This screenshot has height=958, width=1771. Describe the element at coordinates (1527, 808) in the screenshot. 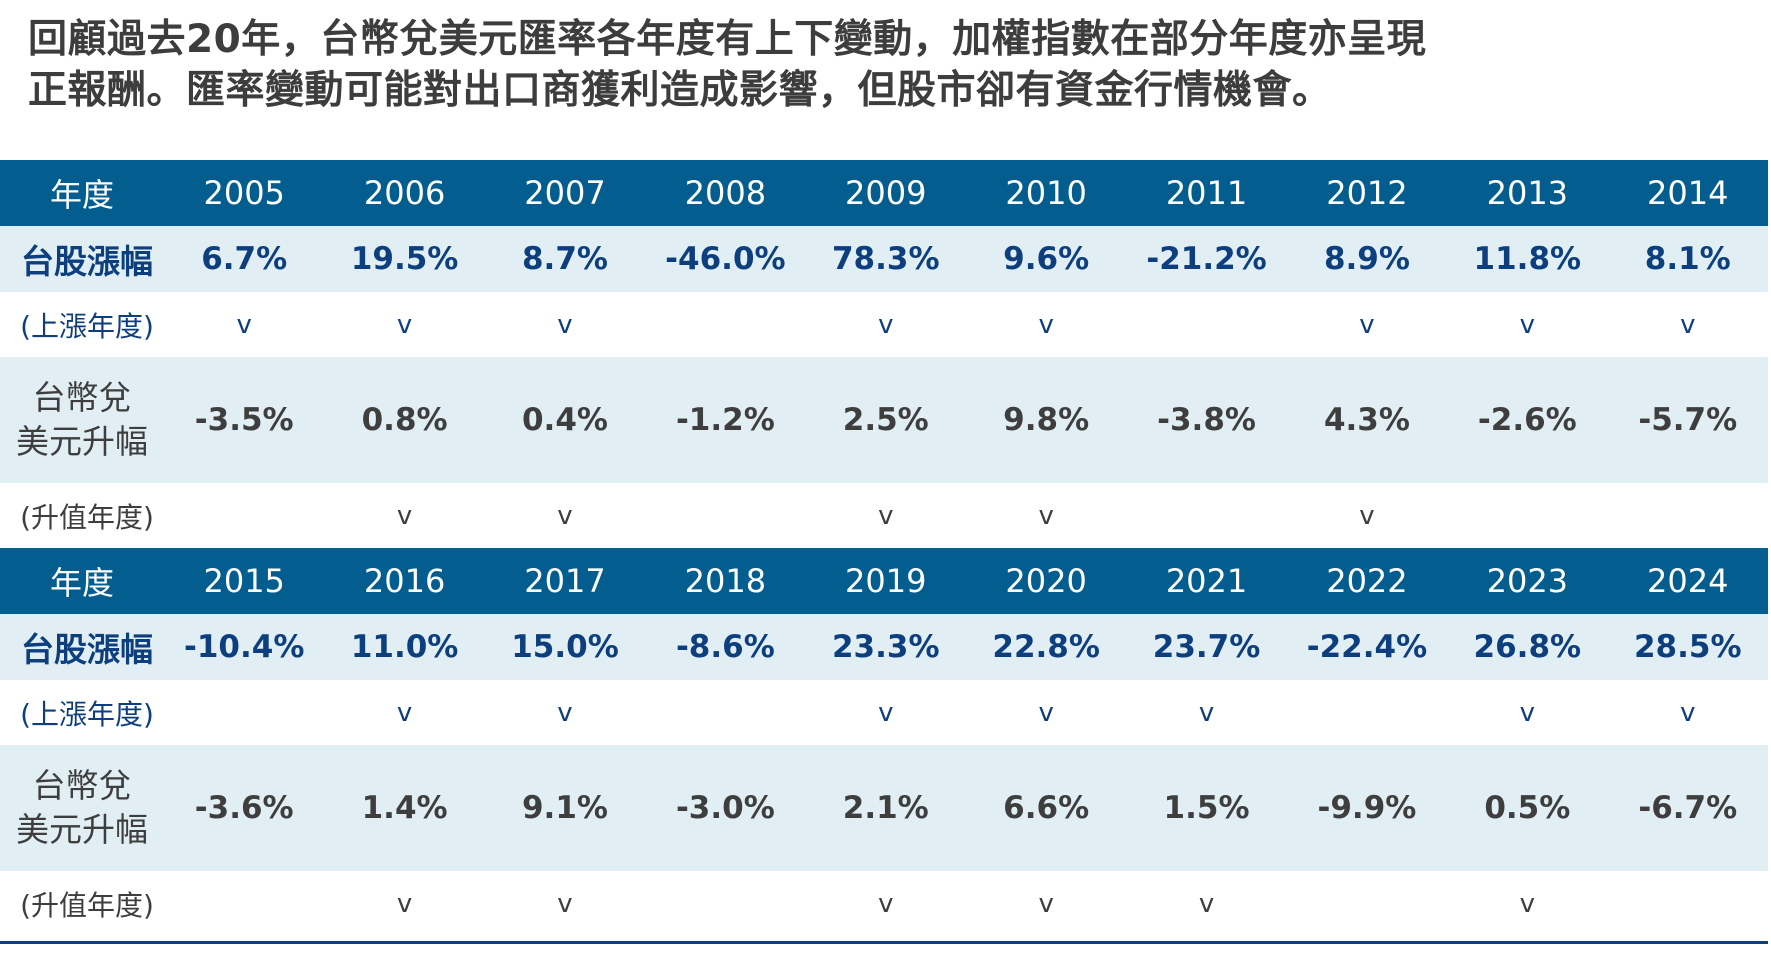

I see `fx-change-cell: 0.5%` at that location.